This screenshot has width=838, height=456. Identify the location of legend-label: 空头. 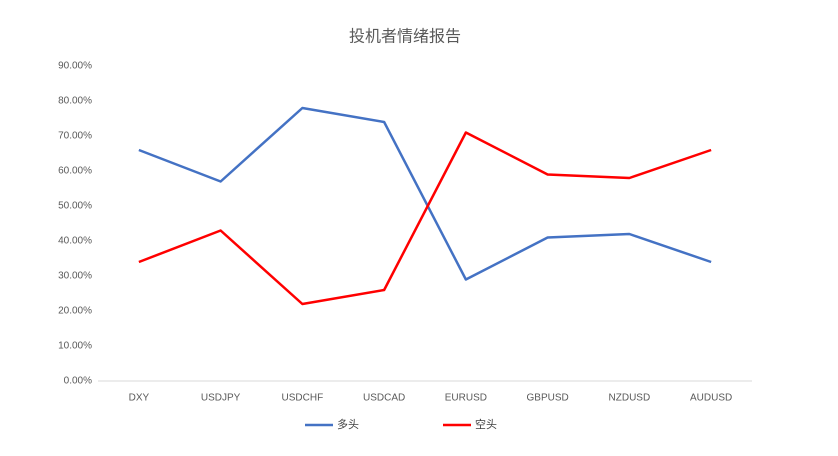
(486, 424).